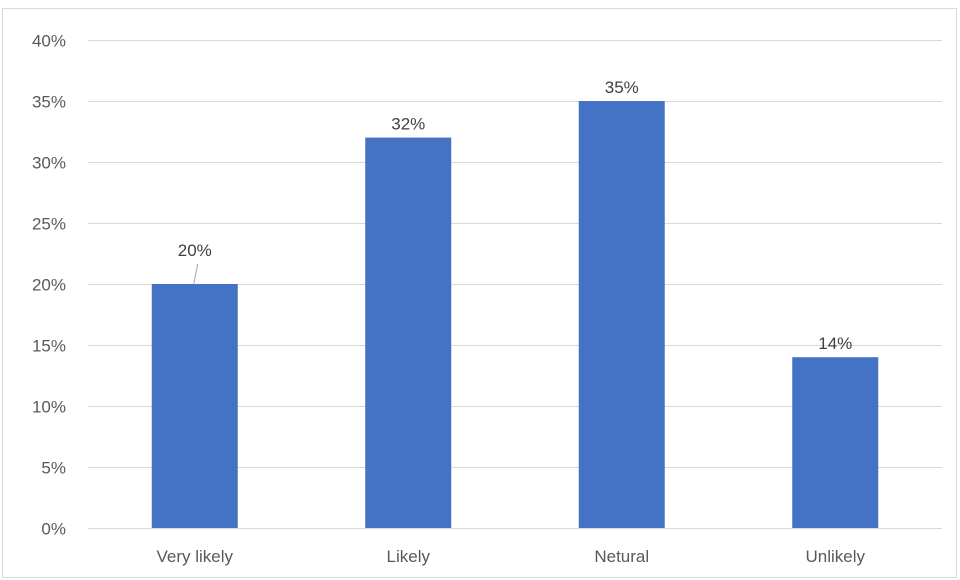 Image resolution: width=960 pixels, height=580 pixels. What do you see at coordinates (194, 556) in the screenshot?
I see `x-tick-label: Very likely` at bounding box center [194, 556].